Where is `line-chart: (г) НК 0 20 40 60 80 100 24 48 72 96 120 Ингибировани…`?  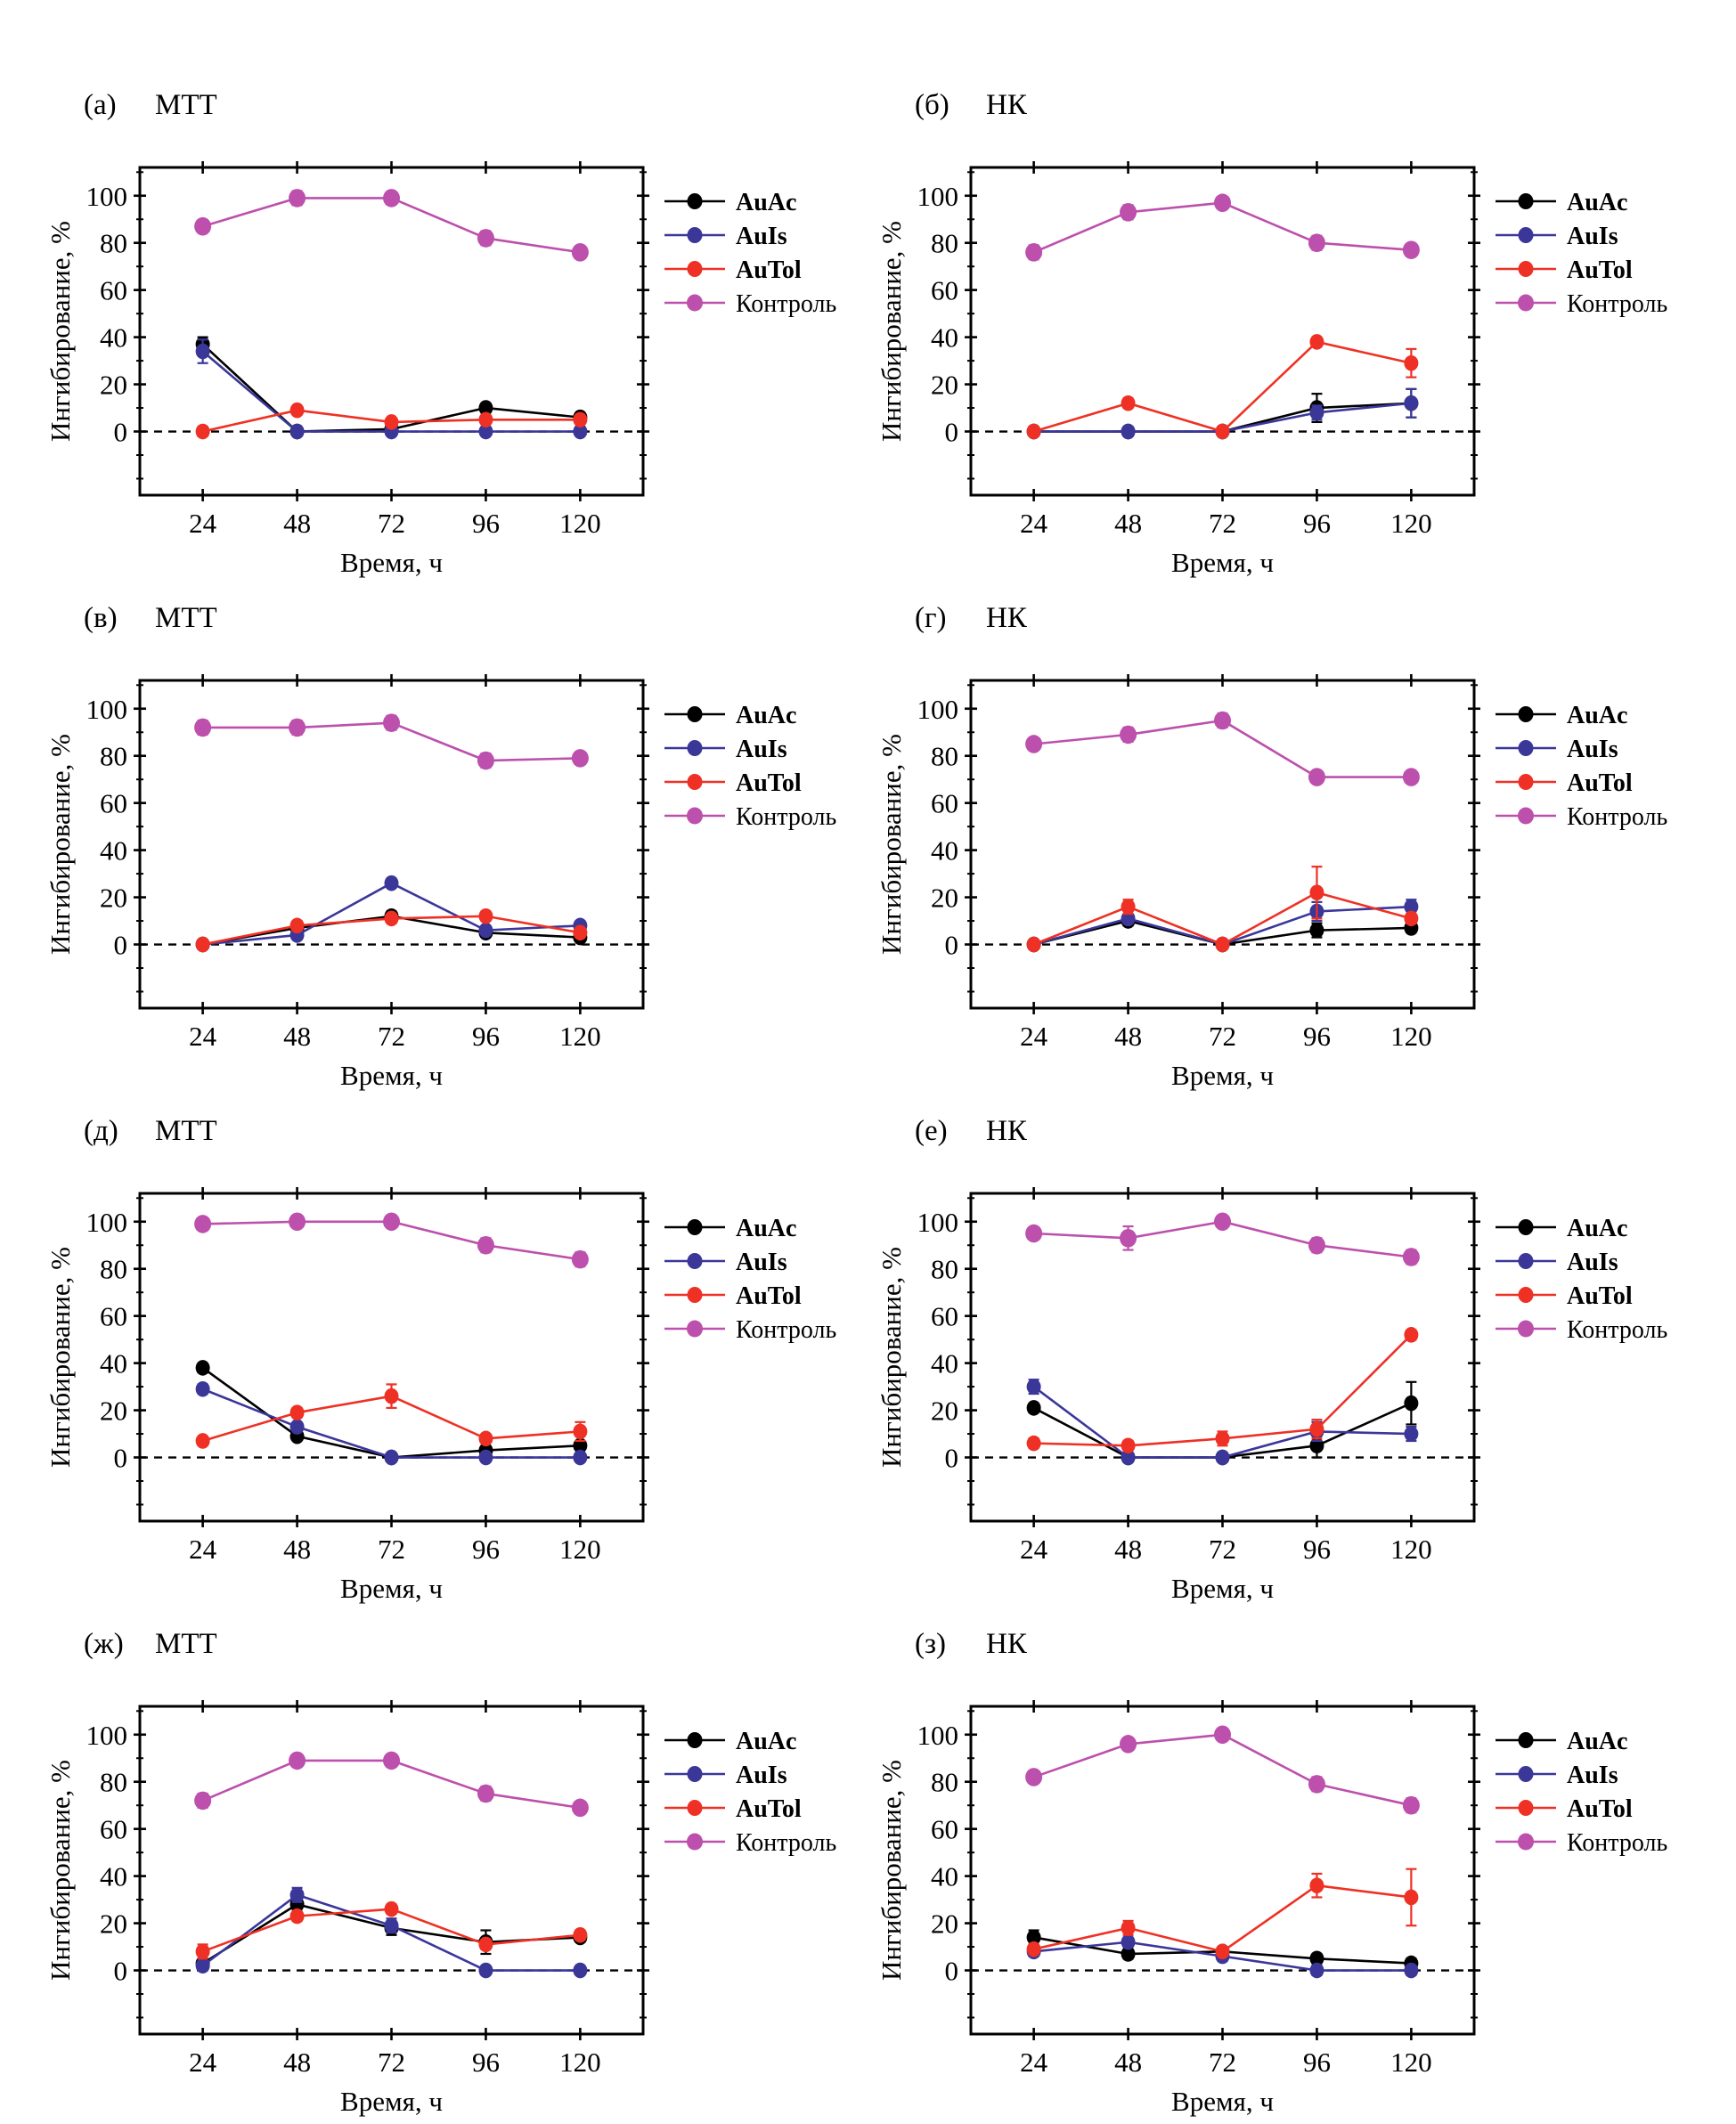 line-chart: (г) НК 0 20 40 60 80 100 24 48 72 96 120 Ингибировани… is located at coordinates (1272, 846).